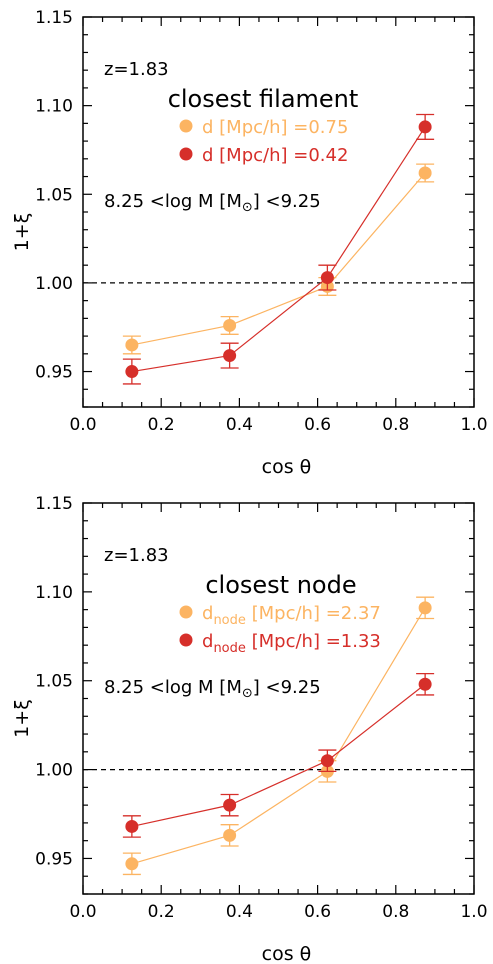 This screenshot has height=964, width=493. I want to click on legend-label: dnode [Mpc/h] =1.33, so click(291, 643).